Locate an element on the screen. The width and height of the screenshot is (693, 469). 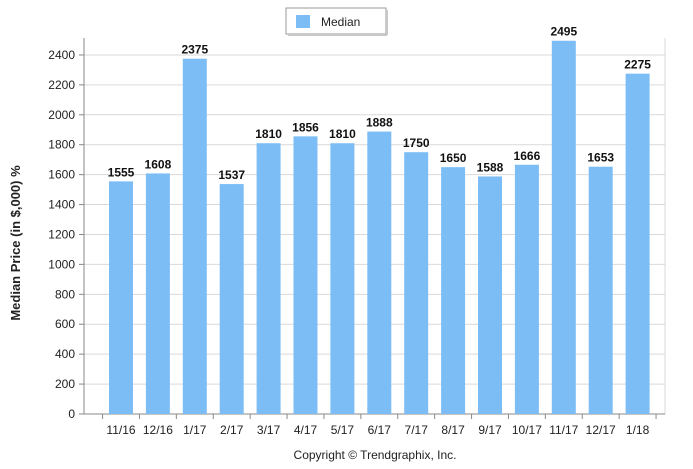
data-label: 1888 is located at coordinates (379, 123).